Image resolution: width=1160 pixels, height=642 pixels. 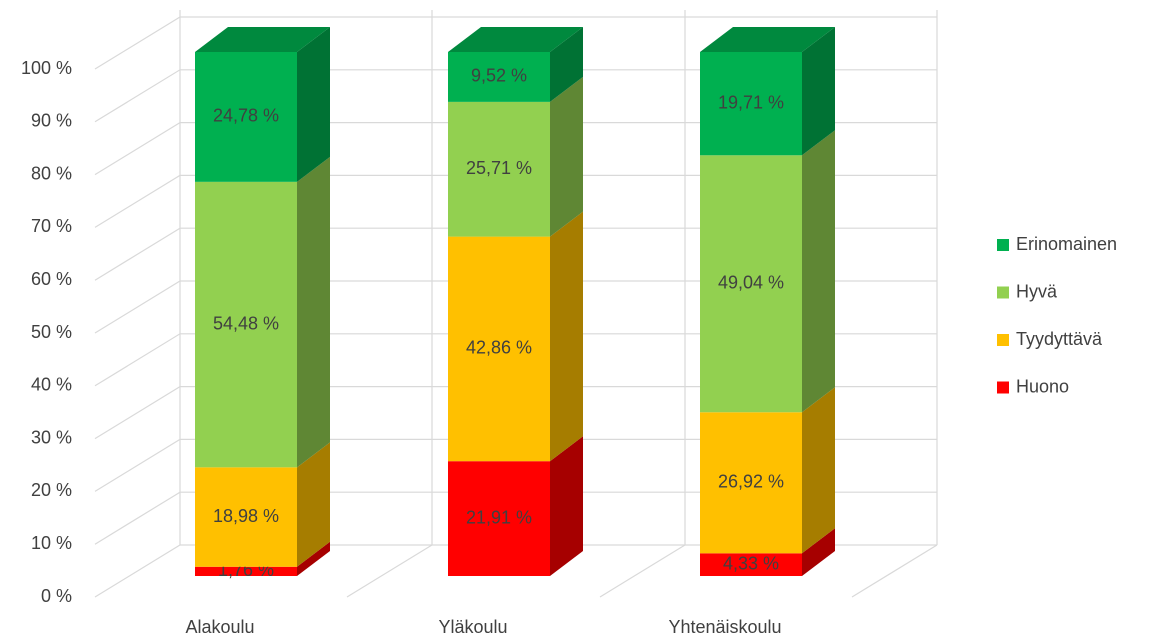 I want to click on legend-label: Hyvä, so click(x=1037, y=291).